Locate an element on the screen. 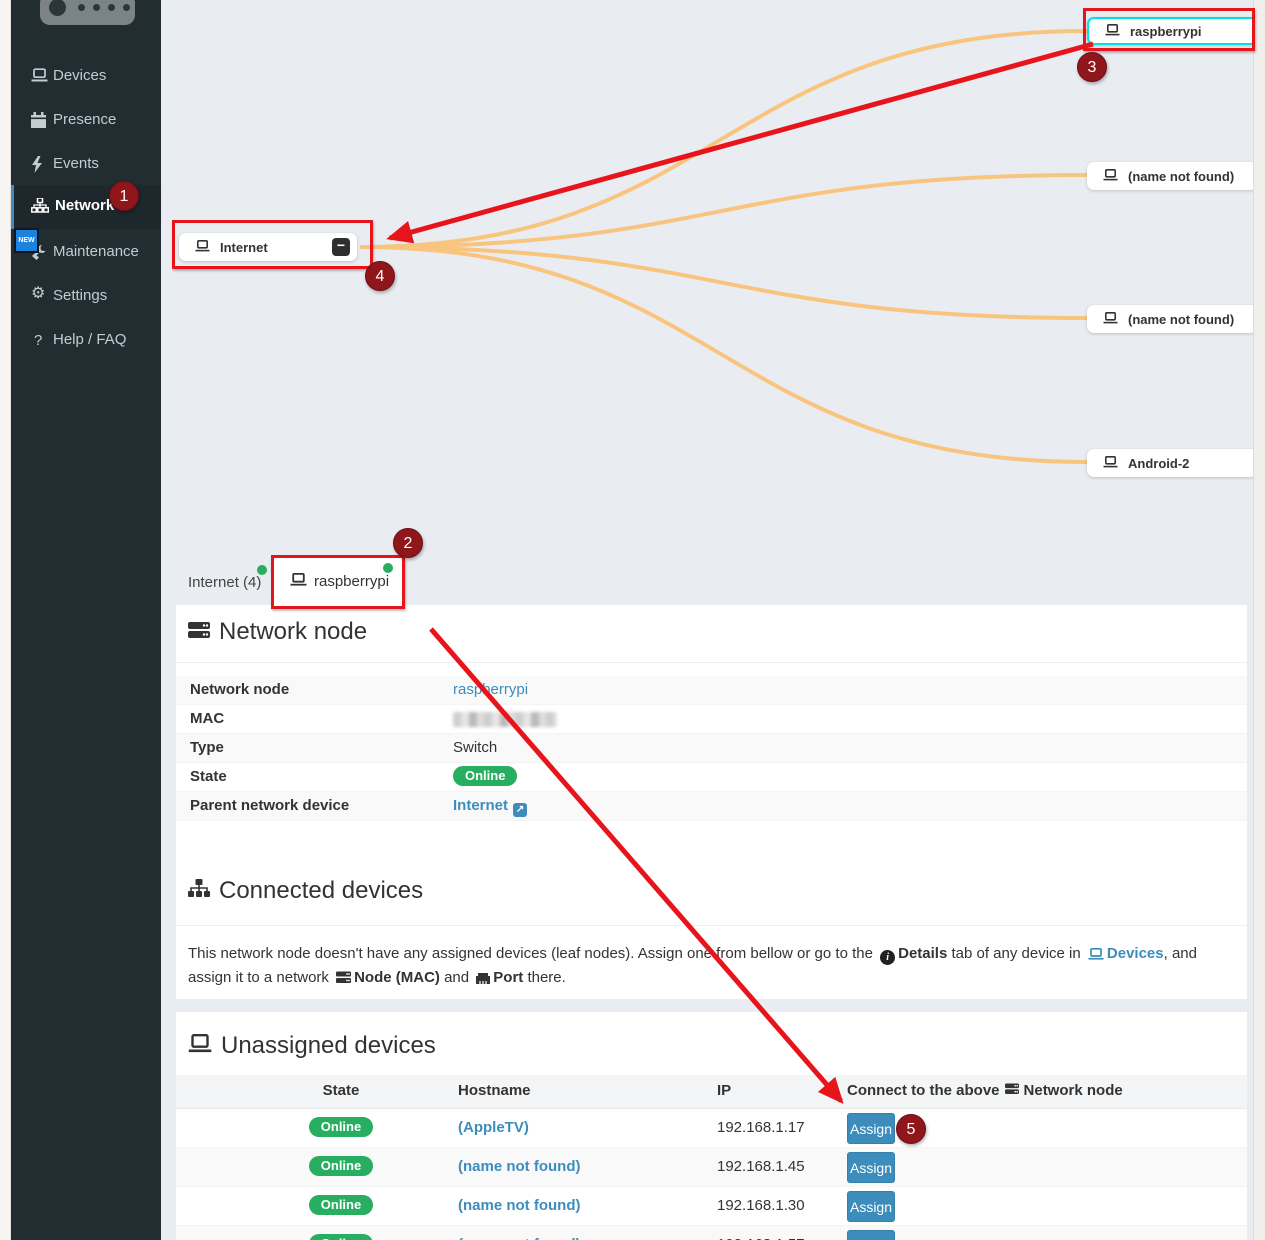 Image resolution: width=1265 pixels, height=1240 pixels. details-label: Details is located at coordinates (923, 953).